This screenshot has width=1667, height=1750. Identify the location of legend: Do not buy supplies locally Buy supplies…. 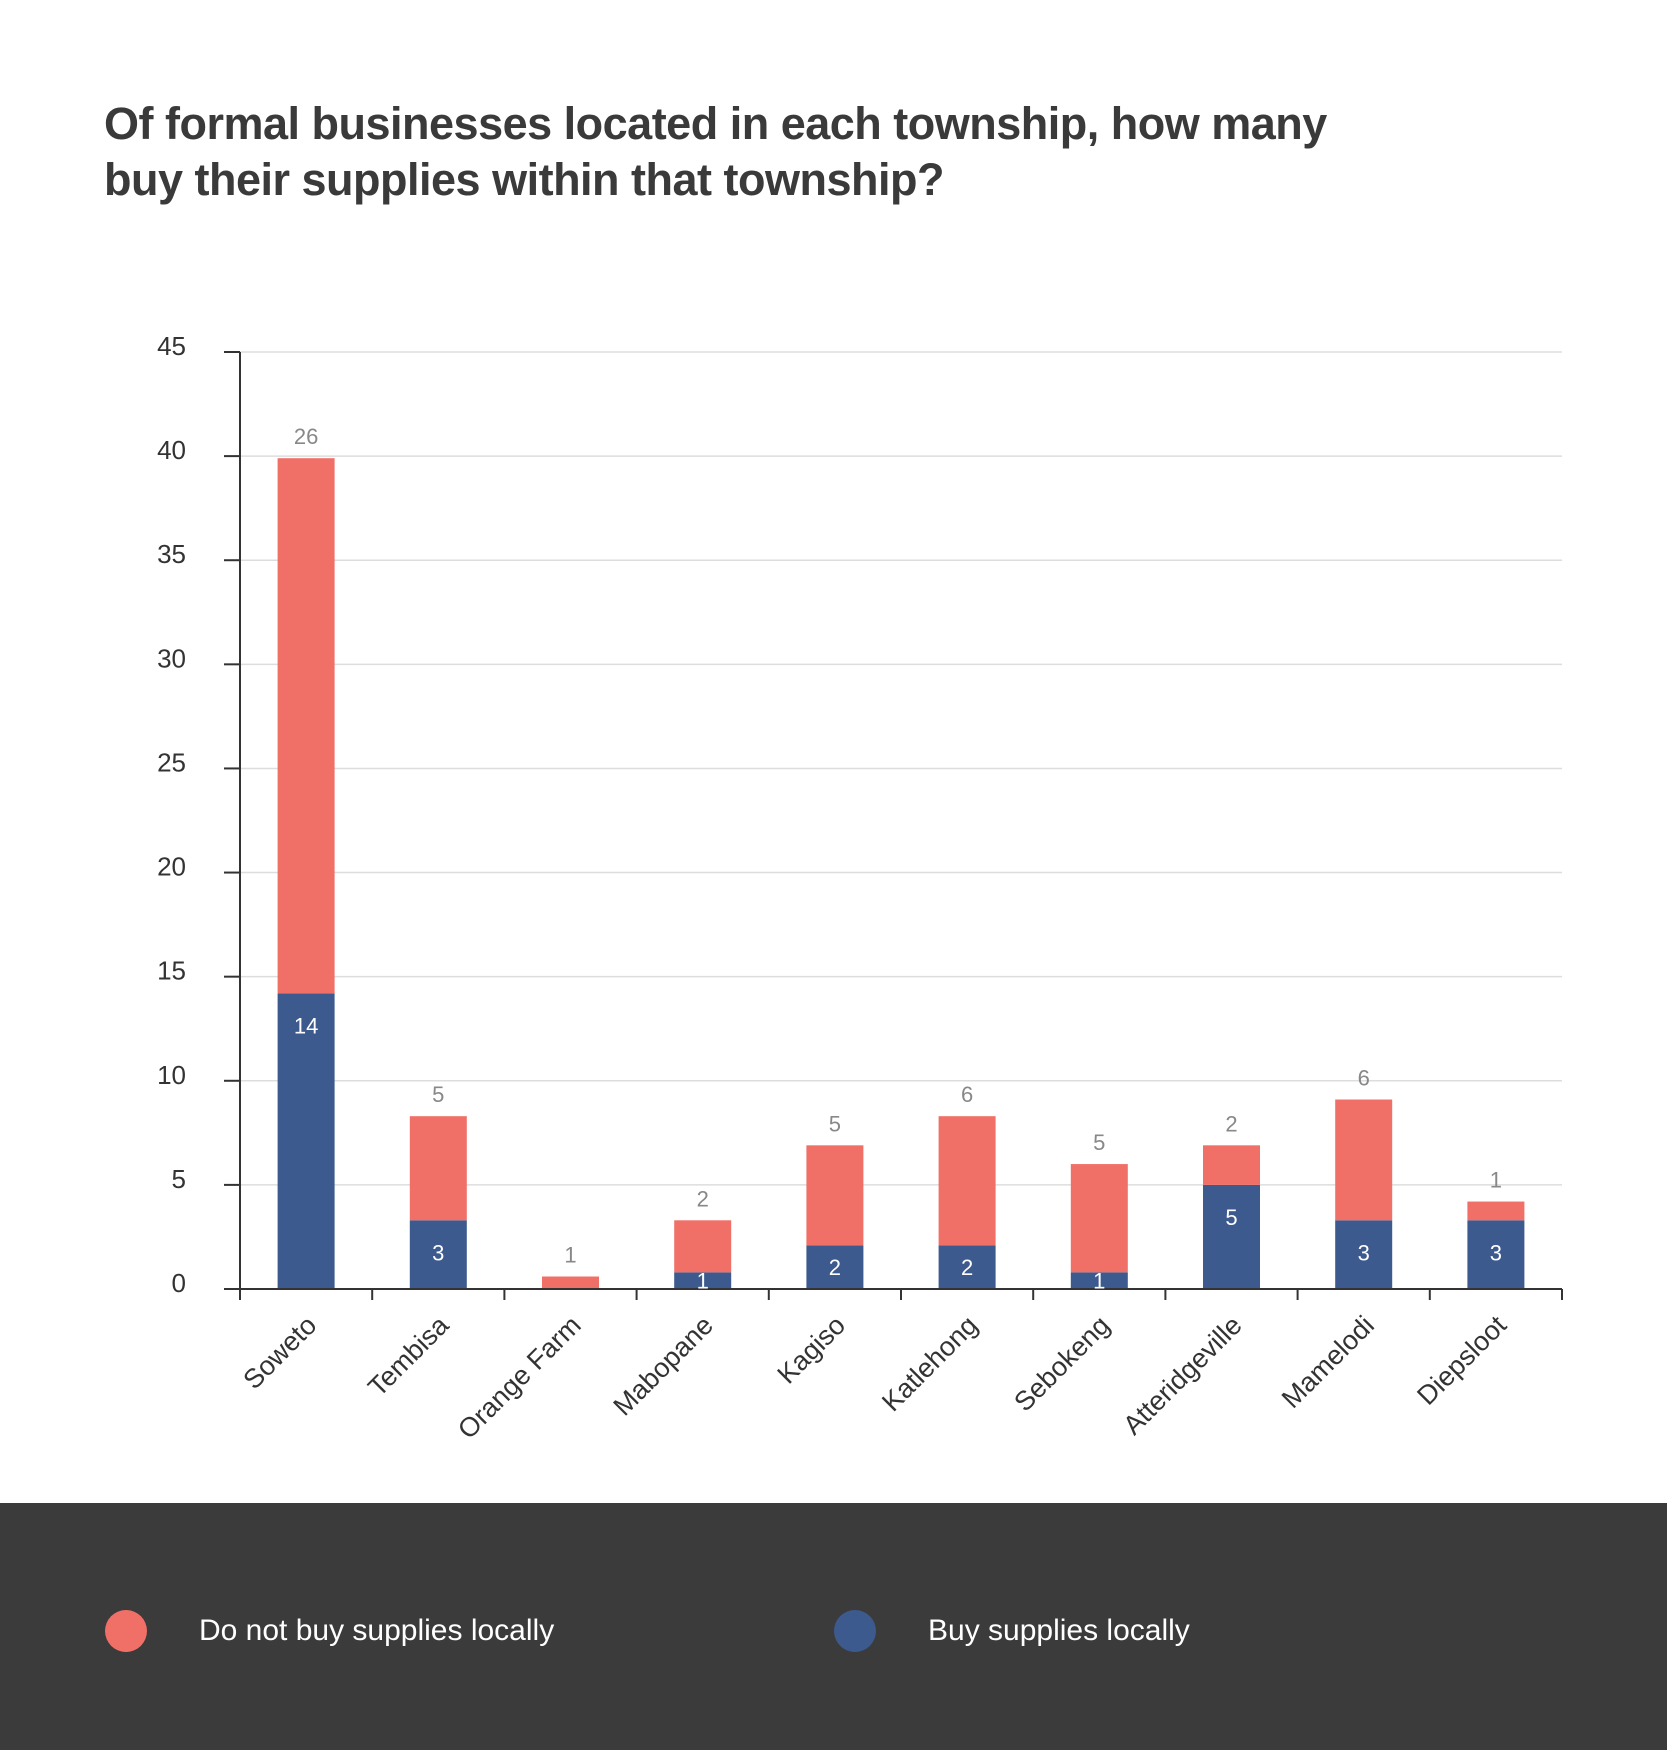
(833, 1626).